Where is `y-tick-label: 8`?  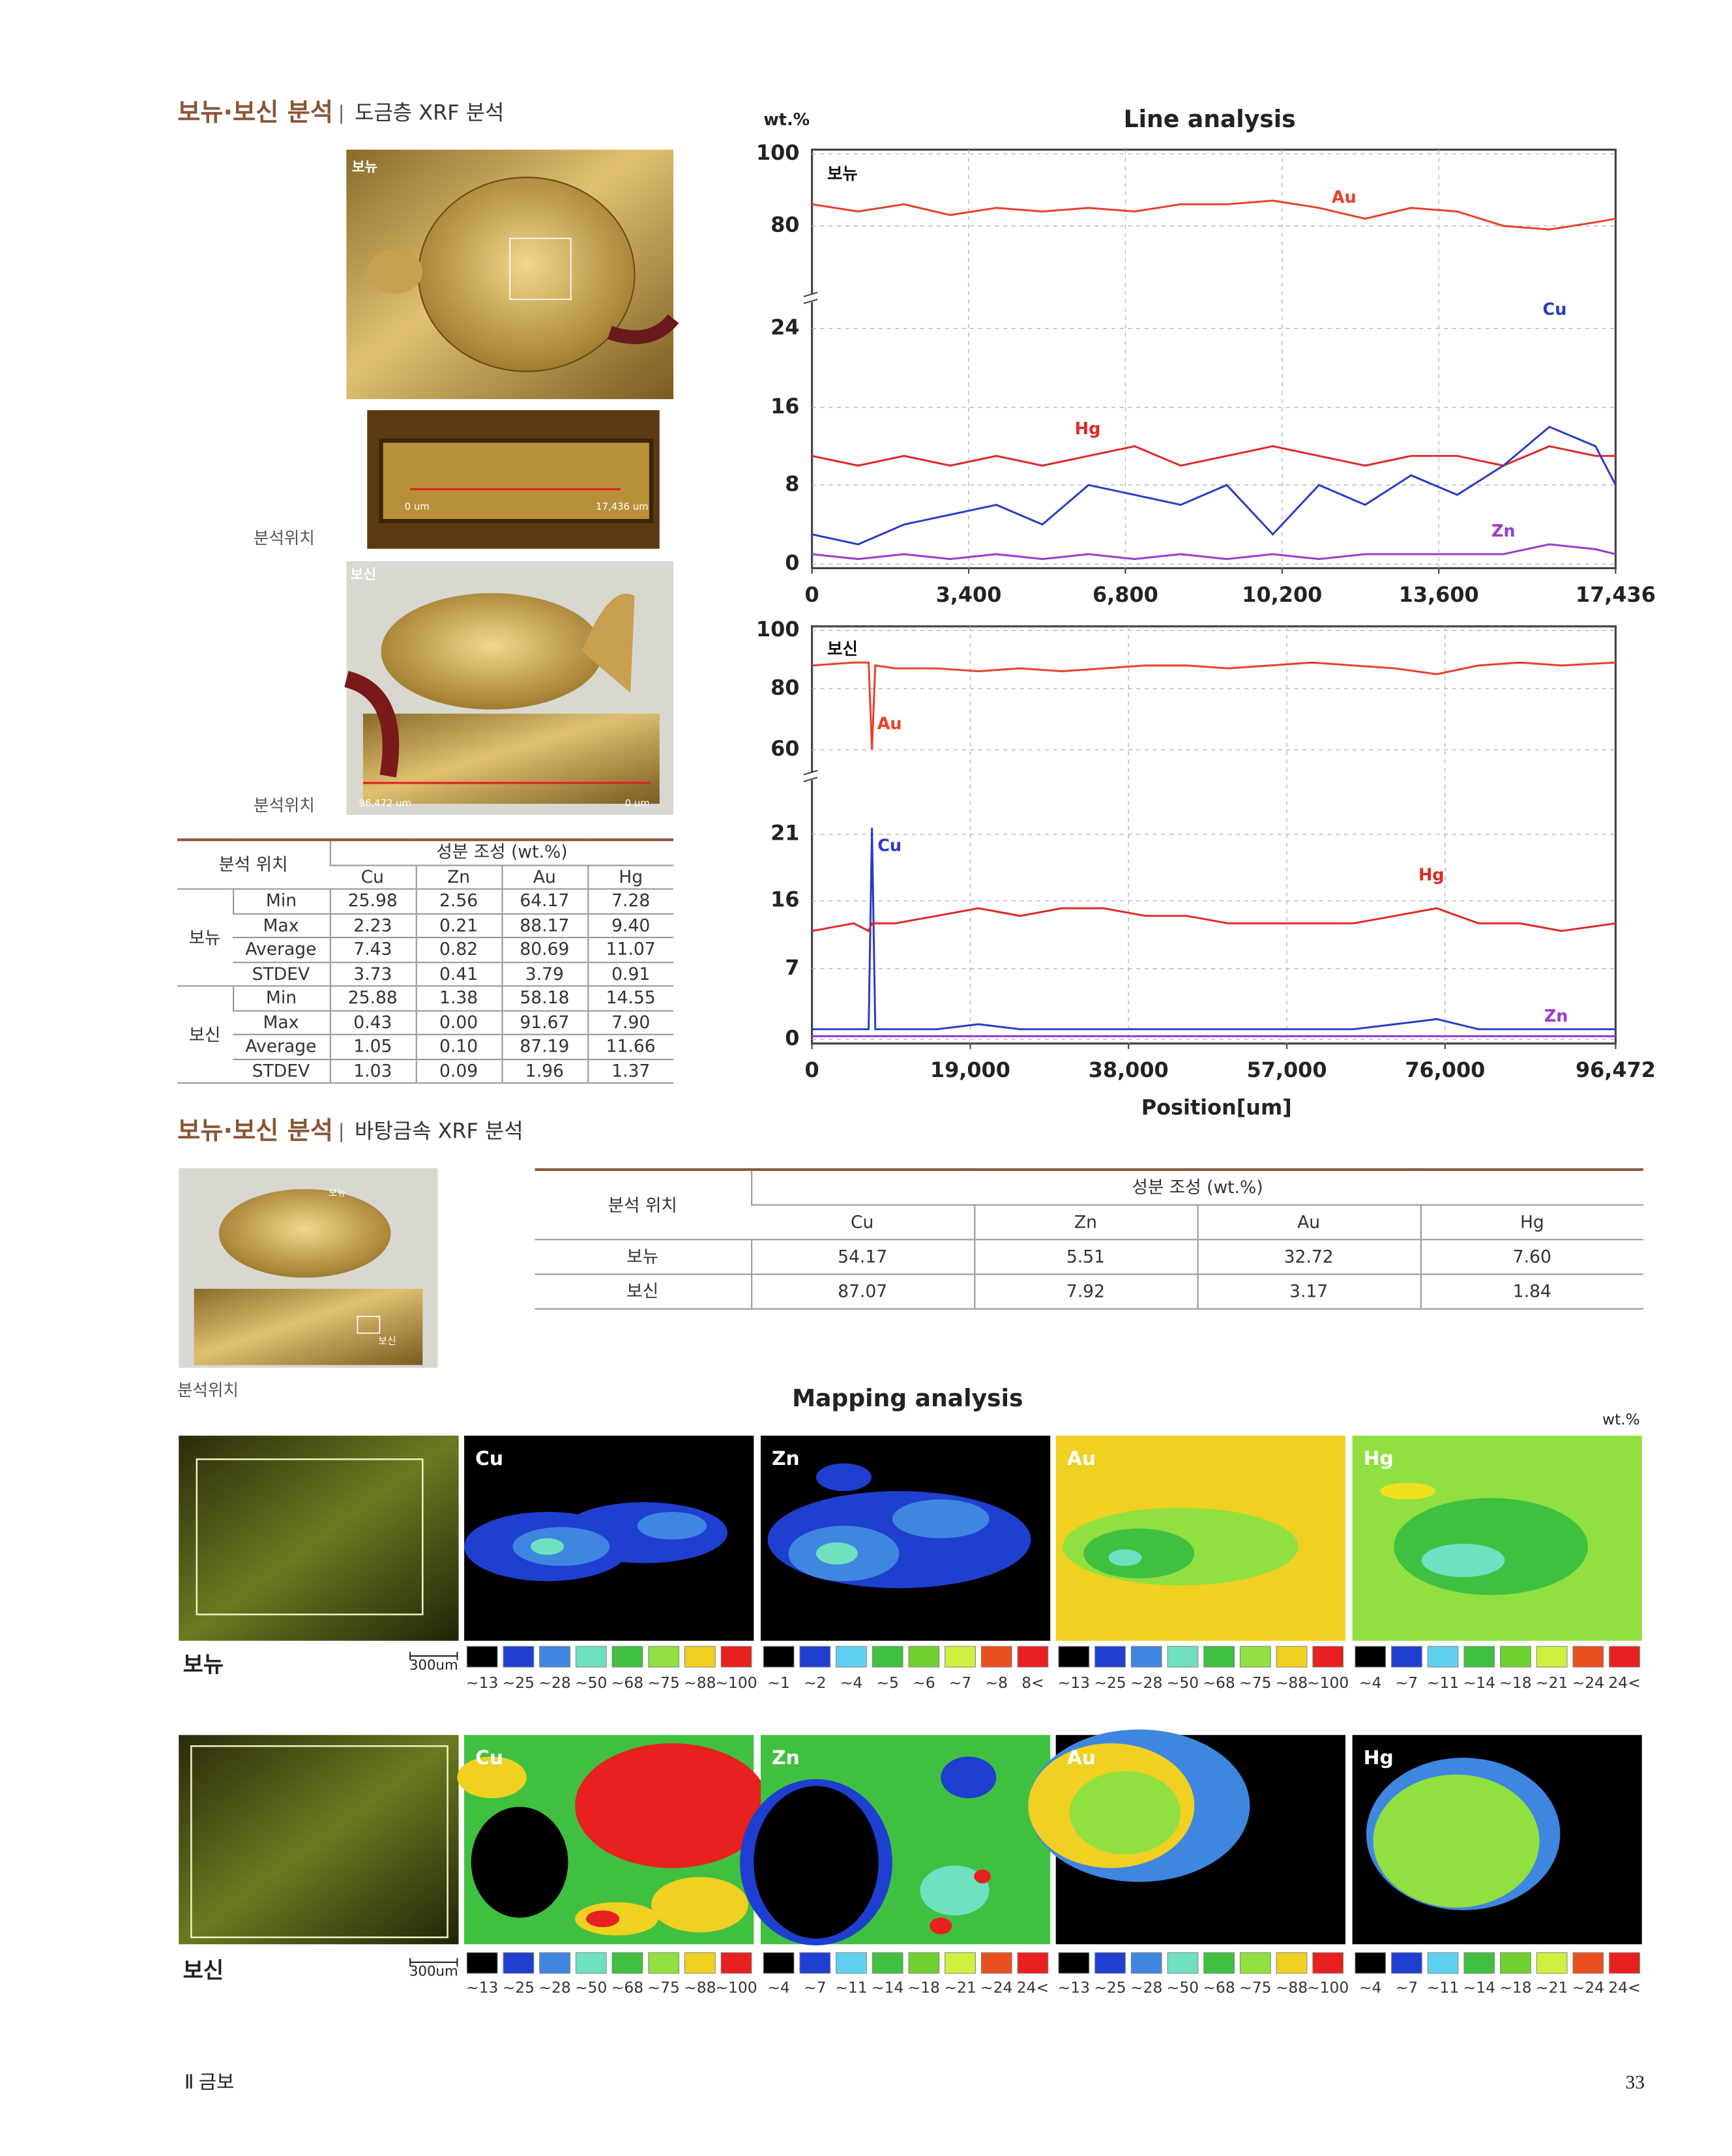 y-tick-label: 8 is located at coordinates (792, 483).